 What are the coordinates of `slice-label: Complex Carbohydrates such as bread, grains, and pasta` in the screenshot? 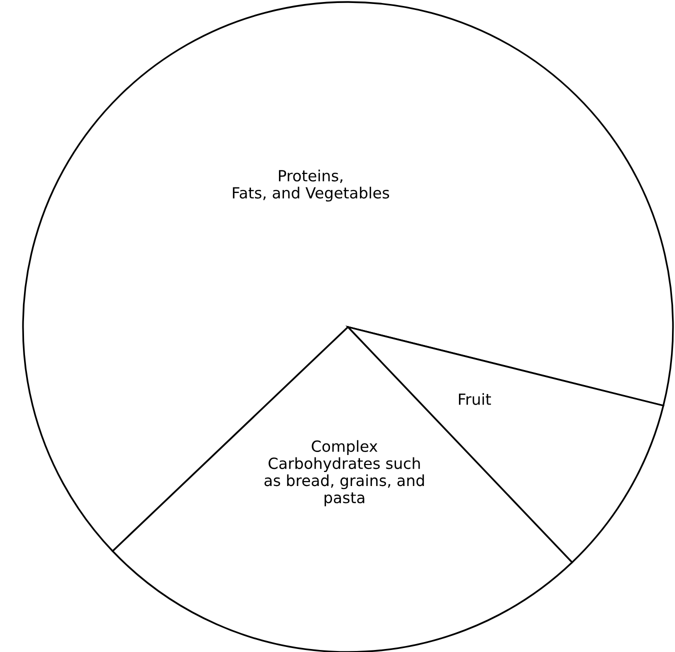 It's located at (344, 473).